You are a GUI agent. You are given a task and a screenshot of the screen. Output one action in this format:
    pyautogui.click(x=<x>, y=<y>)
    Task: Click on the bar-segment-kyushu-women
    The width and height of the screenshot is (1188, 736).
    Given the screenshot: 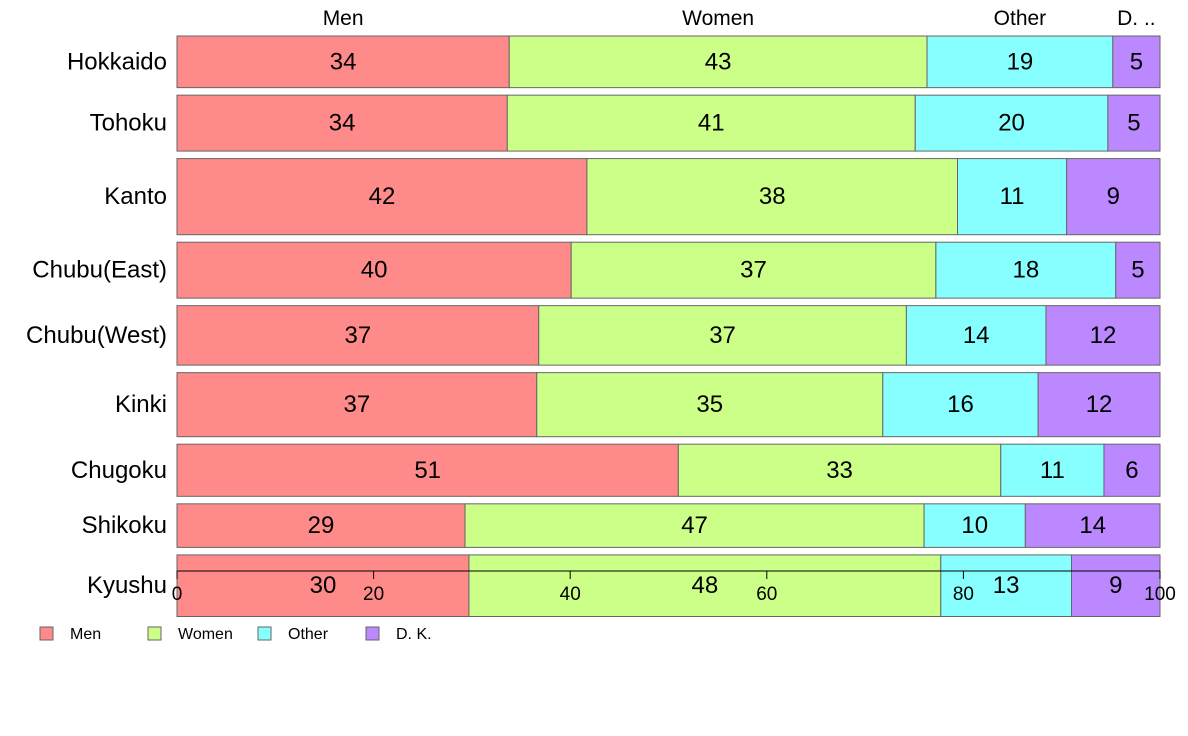 What is the action you would take?
    pyautogui.click(x=705, y=585)
    